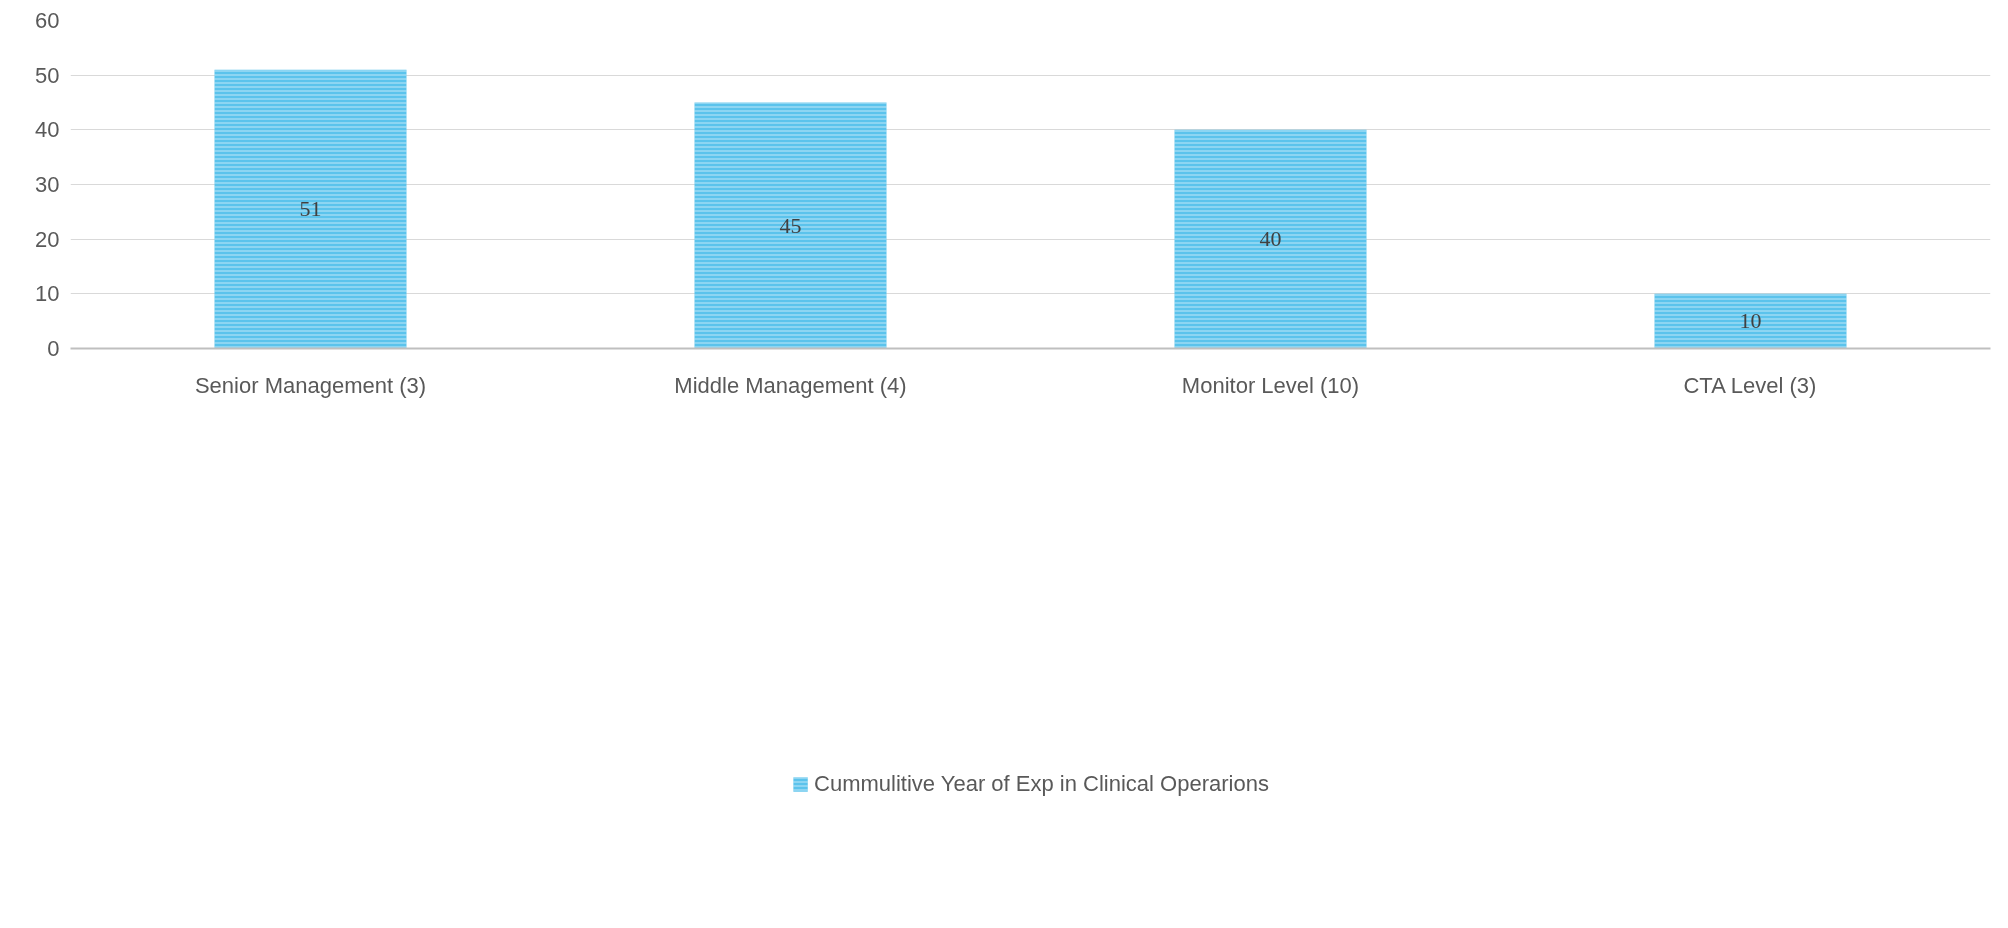 The width and height of the screenshot is (2008, 928). I want to click on y-tick-label: 20, so click(47, 239).